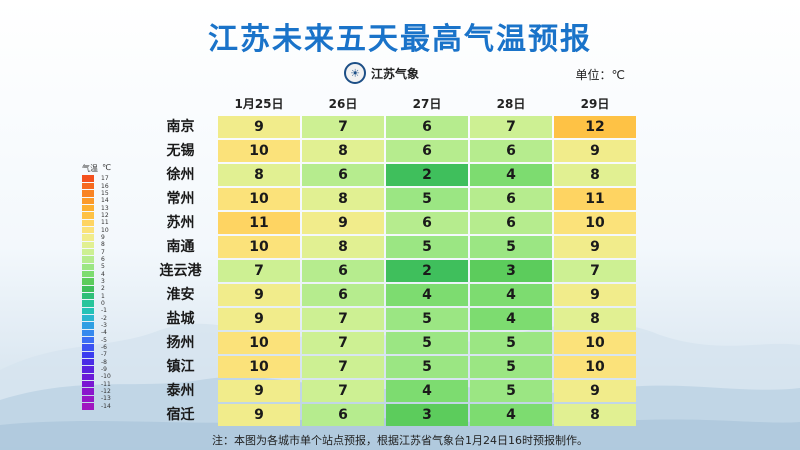 The image size is (800, 450). Describe the element at coordinates (105, 215) in the screenshot. I see `legend-tick-label: 12` at that location.